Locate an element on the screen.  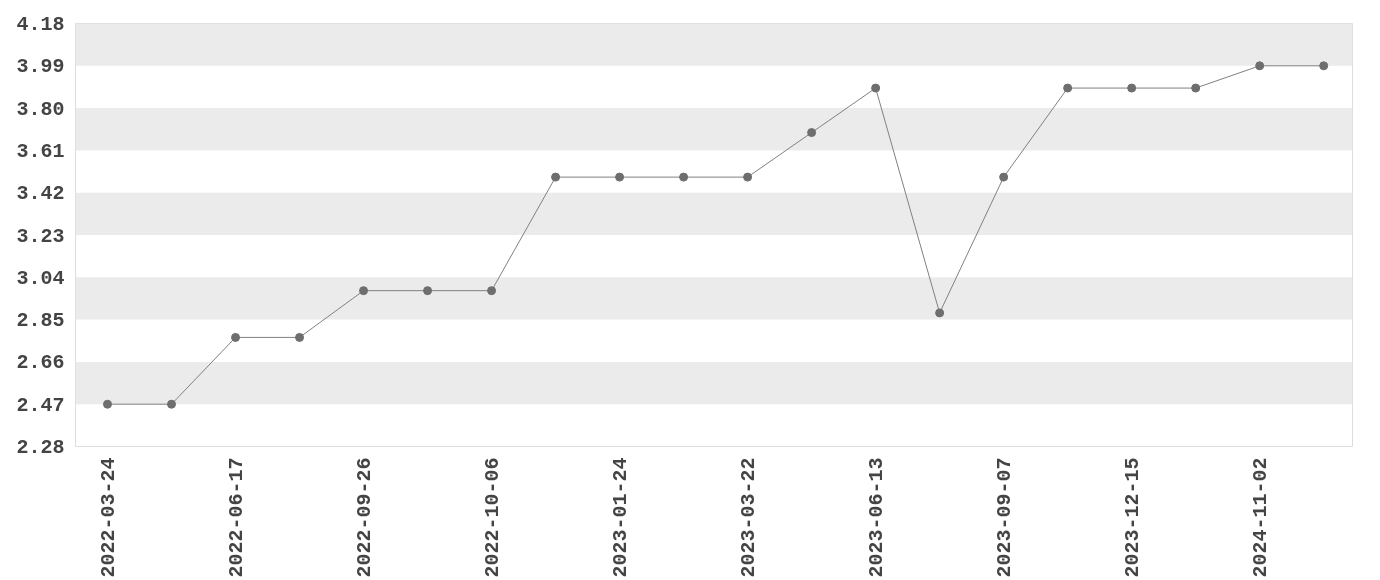
y-tick-label: 2.28 is located at coordinates (40, 447).